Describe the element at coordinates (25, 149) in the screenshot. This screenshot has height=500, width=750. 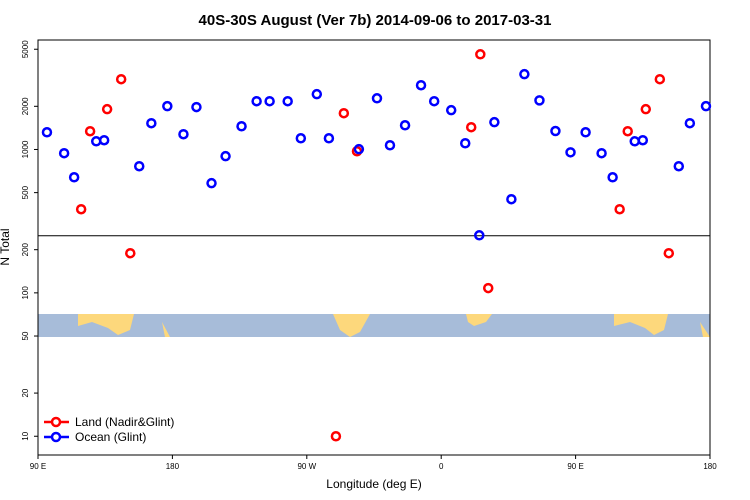
I see `y-tick-label: 1000` at that location.